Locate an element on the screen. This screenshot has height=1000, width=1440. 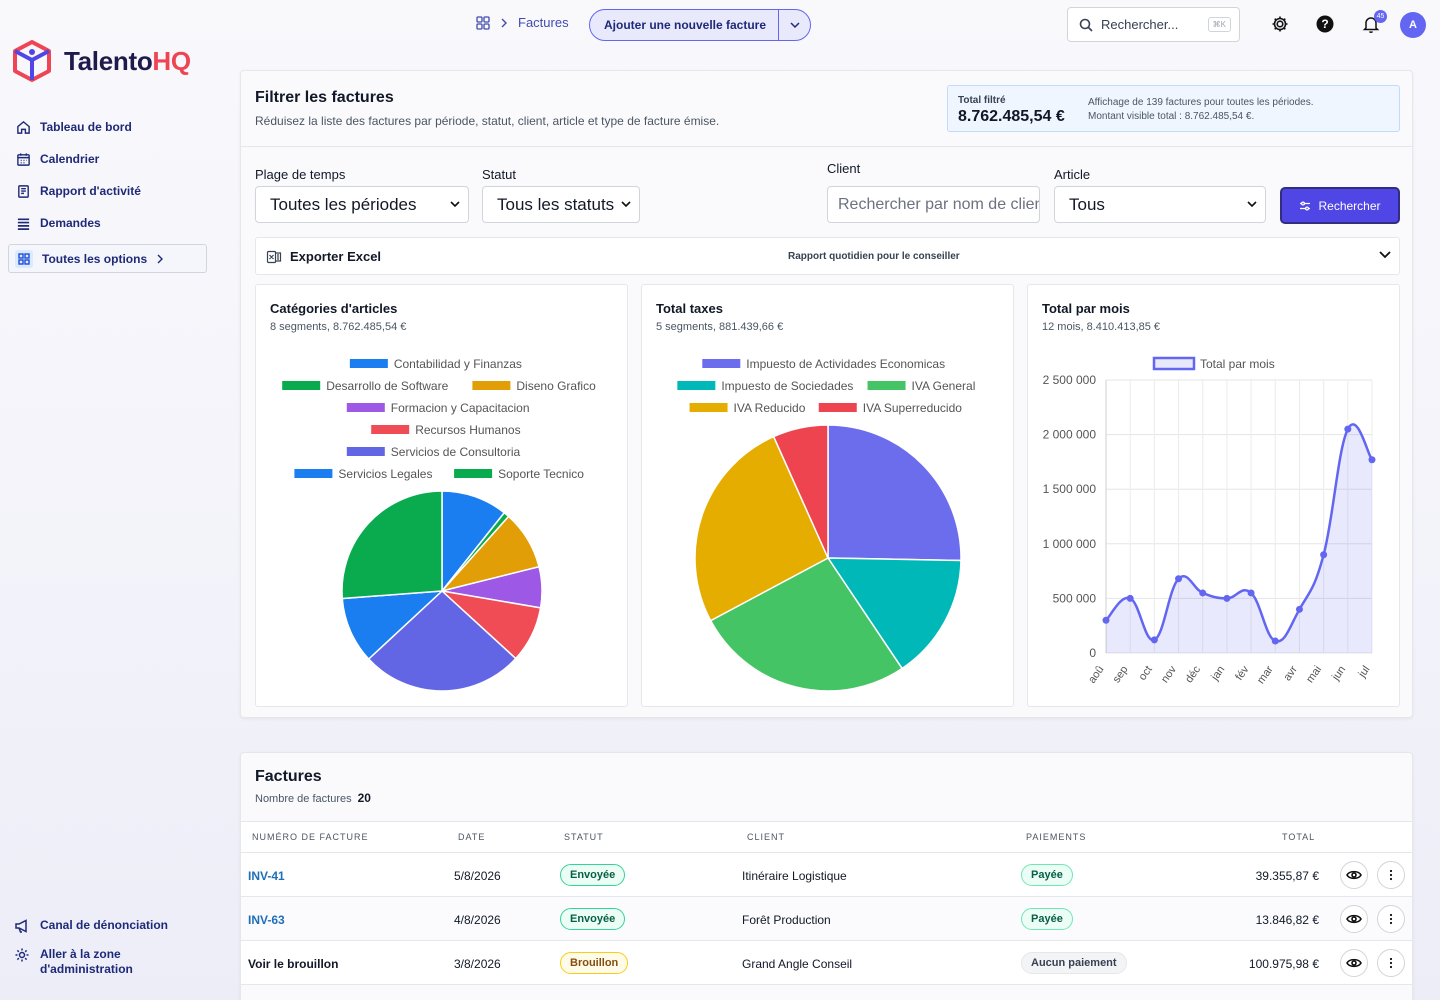
column-header: STATUT is located at coordinates (584, 837).